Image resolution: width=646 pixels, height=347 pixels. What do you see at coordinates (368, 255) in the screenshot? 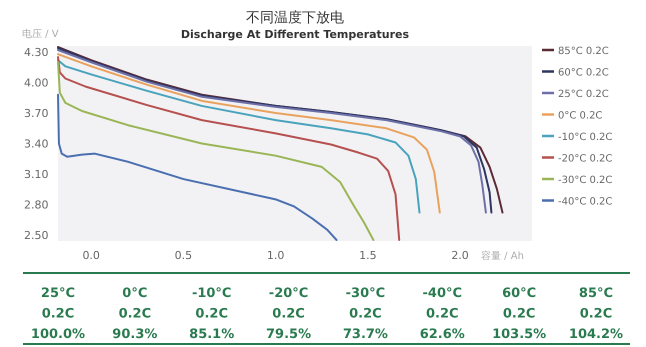
I see `x-tick-label: 1.5` at bounding box center [368, 255].